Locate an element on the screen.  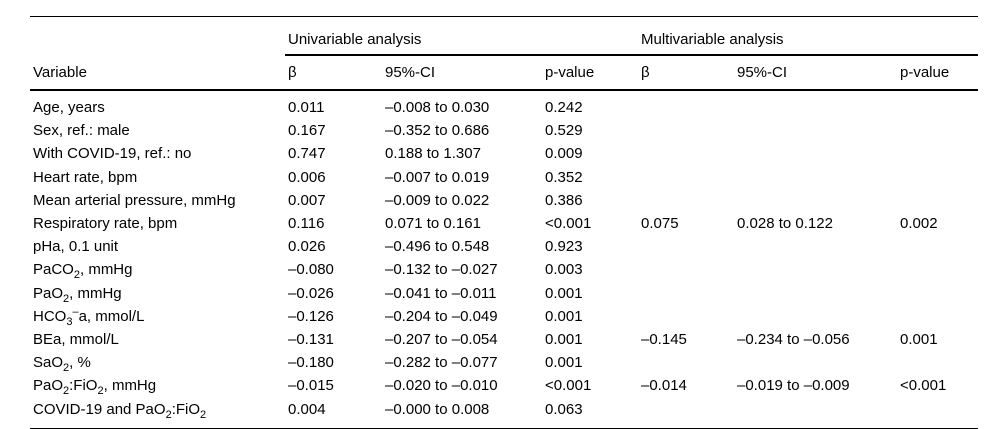
cell-variable: pHa, 0.1 unit is located at coordinates (76, 247).